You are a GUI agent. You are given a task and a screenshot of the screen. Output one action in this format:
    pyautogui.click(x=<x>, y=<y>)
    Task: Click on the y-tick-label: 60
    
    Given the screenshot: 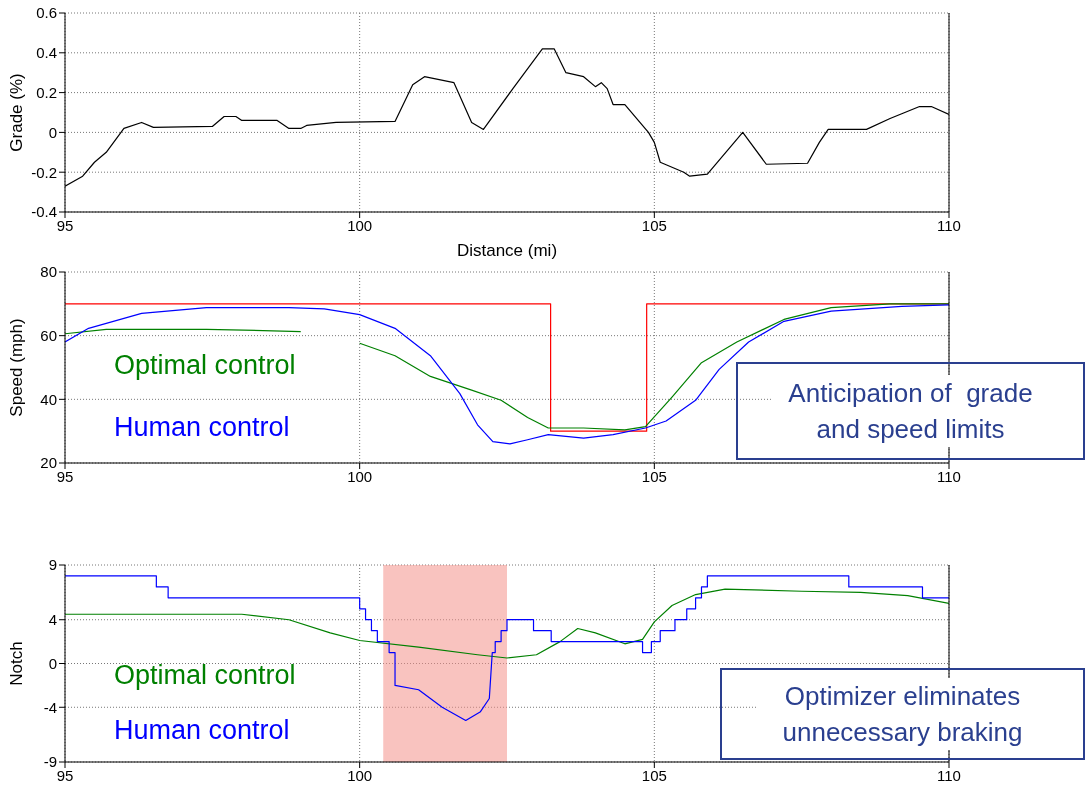 What is the action you would take?
    pyautogui.click(x=48, y=335)
    